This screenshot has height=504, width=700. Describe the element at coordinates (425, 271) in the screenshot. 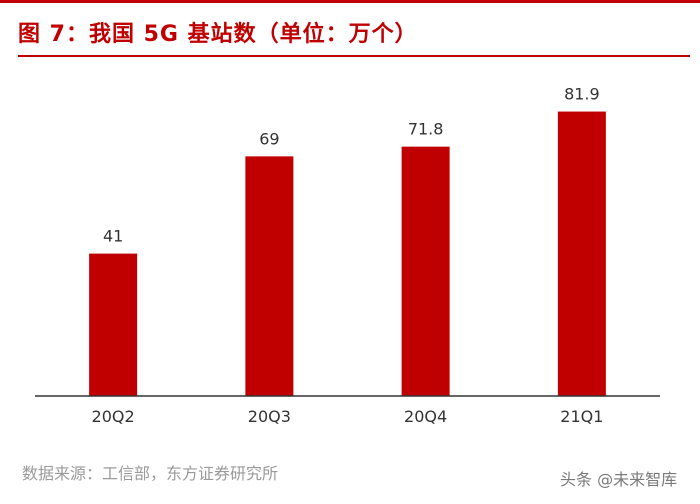

I see `bar-20Q4` at that location.